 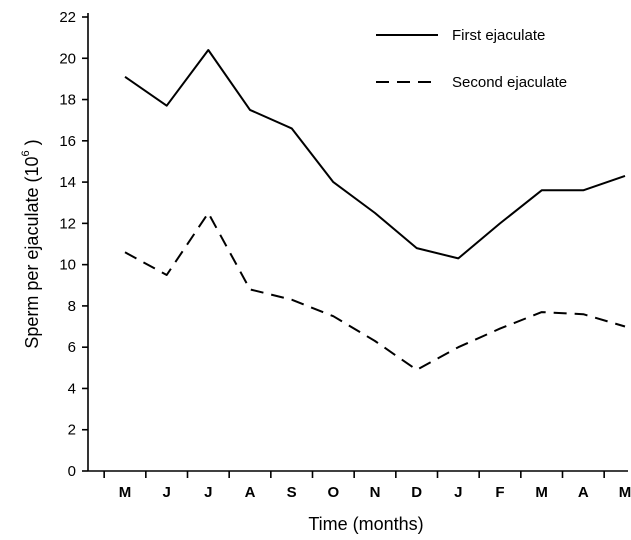 What do you see at coordinates (72, 306) in the screenshot?
I see `y-tick-label: 8` at bounding box center [72, 306].